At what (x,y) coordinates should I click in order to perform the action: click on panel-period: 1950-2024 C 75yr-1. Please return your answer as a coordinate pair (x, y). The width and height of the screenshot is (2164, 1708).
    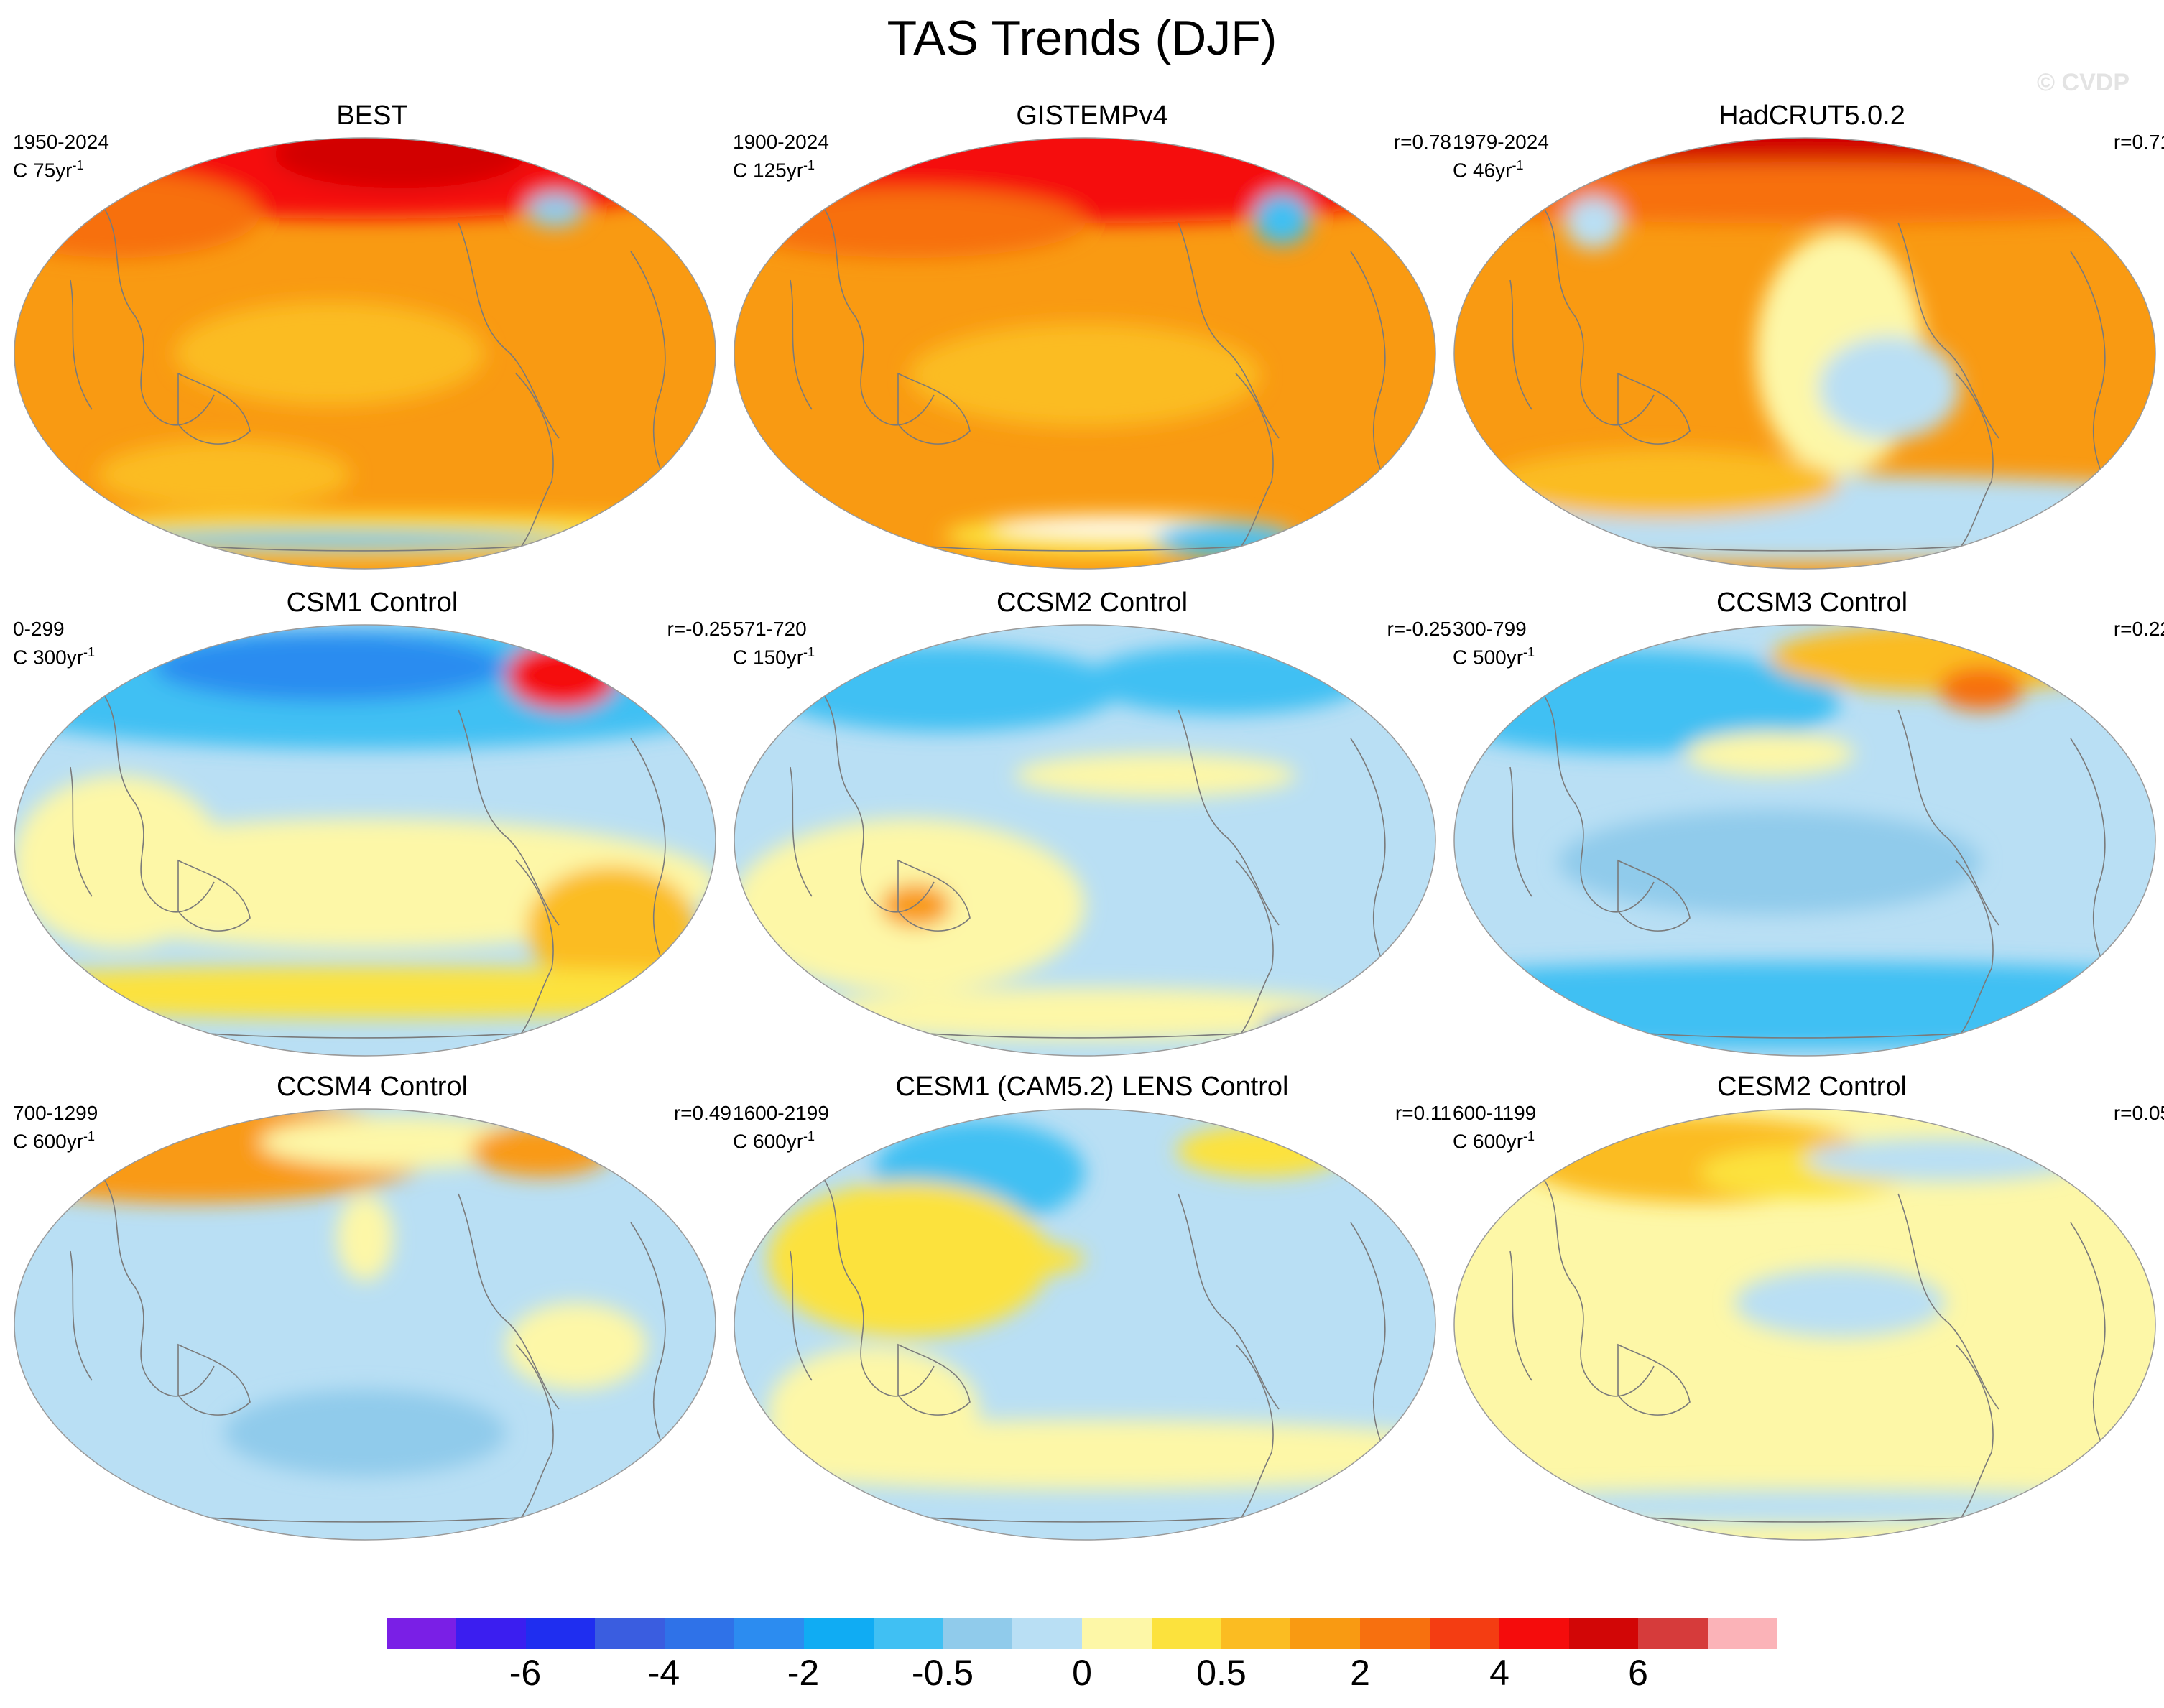
    Looking at the image, I should click on (61, 157).